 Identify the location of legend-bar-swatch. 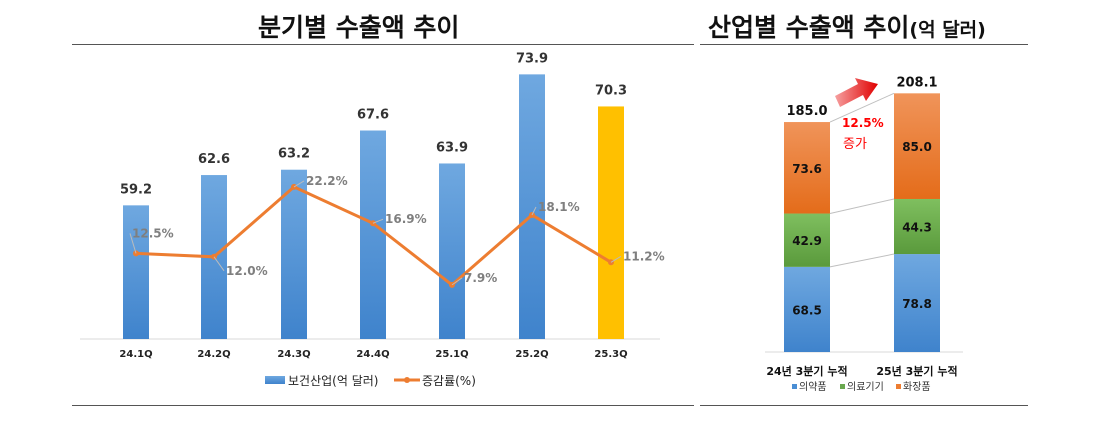
(275, 380).